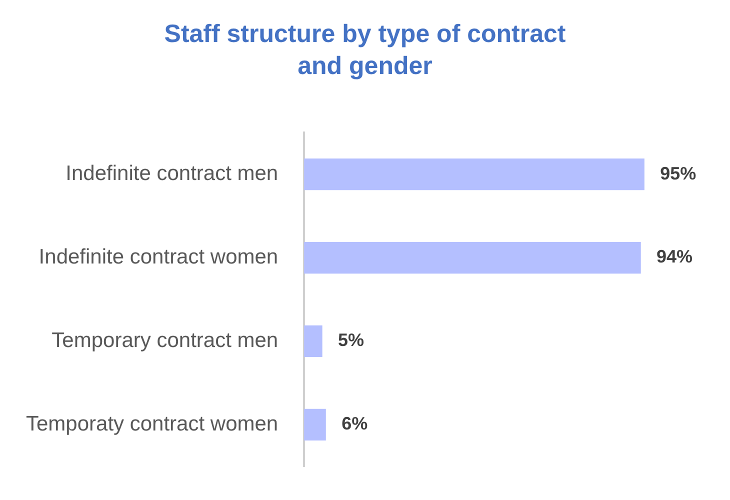 Image resolution: width=730 pixels, height=500 pixels. What do you see at coordinates (351, 340) in the screenshot?
I see `data-label: 5%` at bounding box center [351, 340].